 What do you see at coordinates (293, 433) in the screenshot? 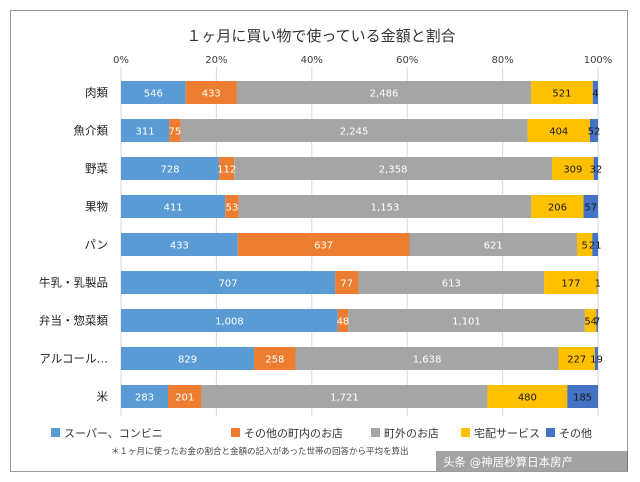
I see `legend-label: その他の町内のお店` at bounding box center [293, 433].